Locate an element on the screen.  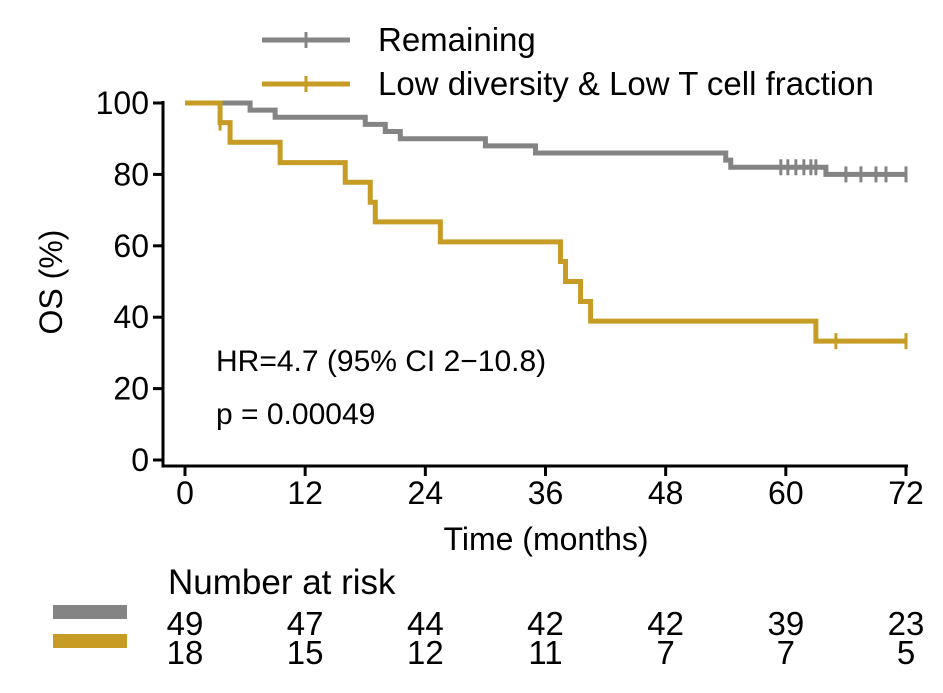
y-tick-label: 20 is located at coordinates (131, 389).